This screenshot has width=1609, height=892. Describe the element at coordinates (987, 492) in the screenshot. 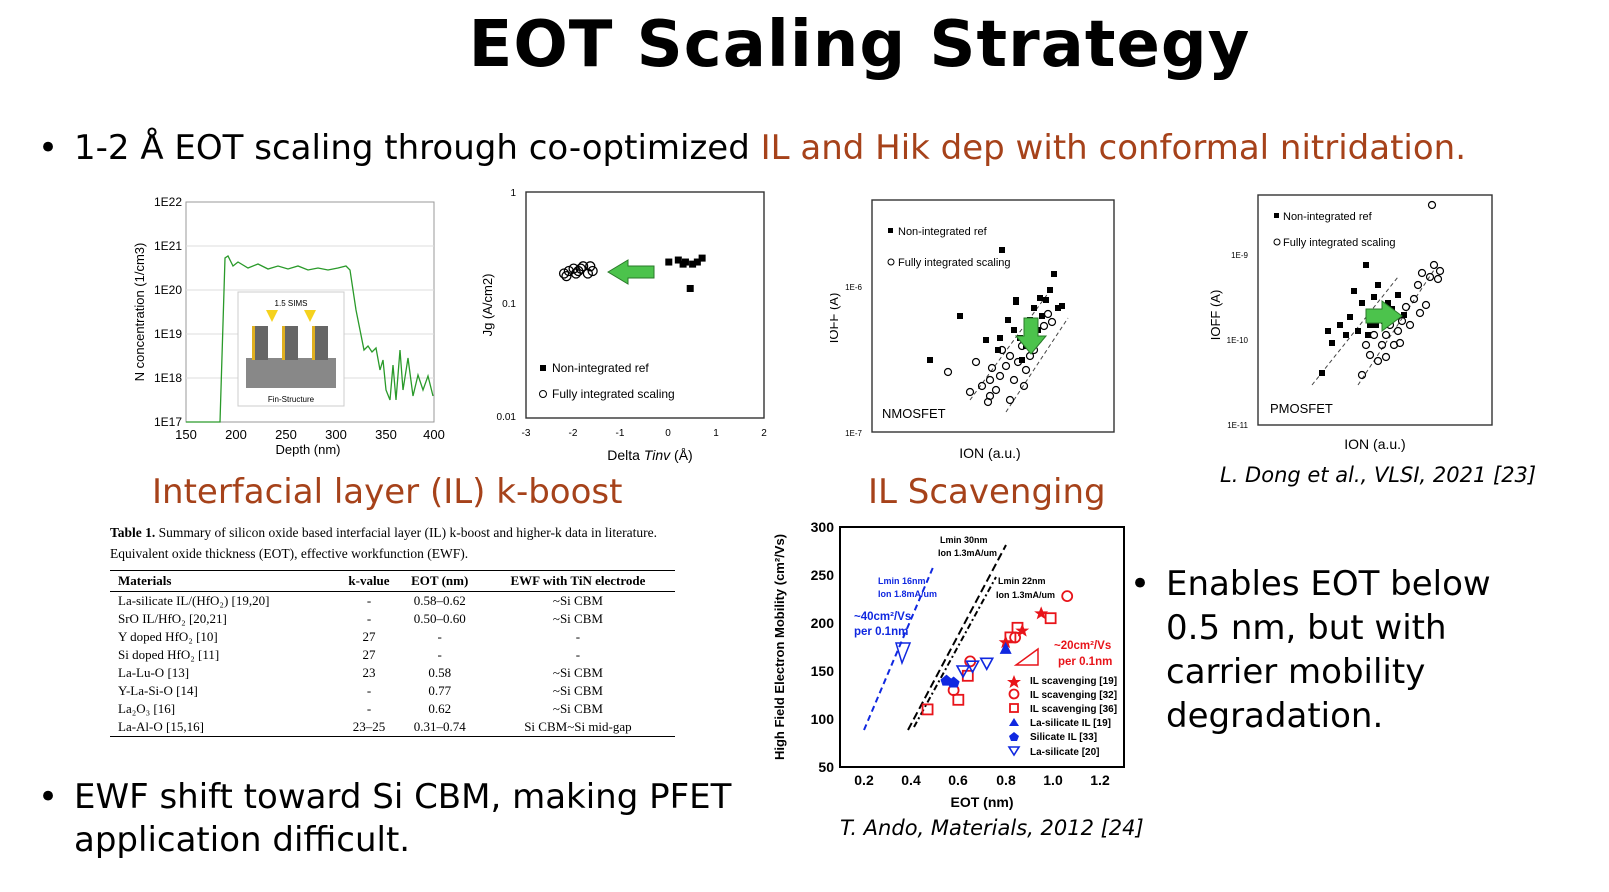

I see `section-il-scavenging: IL Scavenging` at that location.